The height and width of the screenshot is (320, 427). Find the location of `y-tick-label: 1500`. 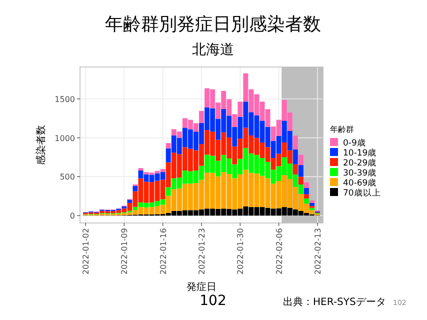

y-tick-label: 1500 is located at coordinates (64, 99).